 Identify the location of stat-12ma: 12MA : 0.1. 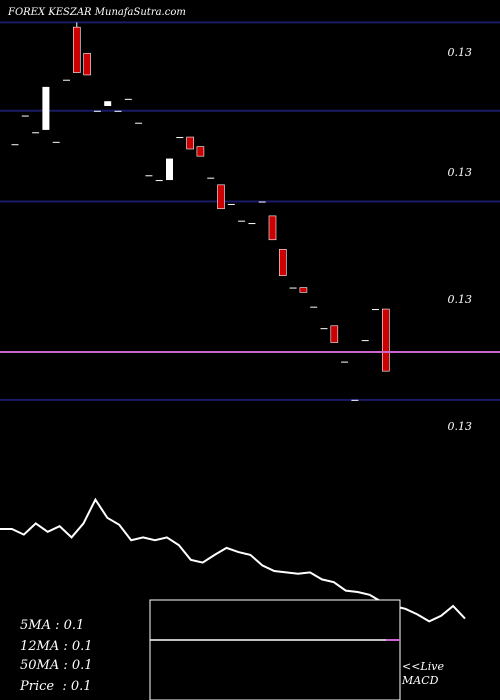
(56, 646).